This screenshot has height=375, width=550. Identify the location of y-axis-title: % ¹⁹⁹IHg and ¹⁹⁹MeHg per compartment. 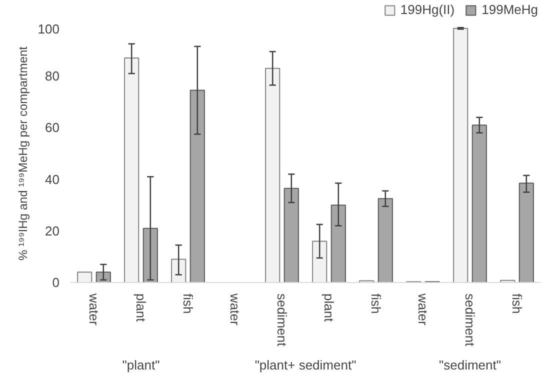
(23, 153).